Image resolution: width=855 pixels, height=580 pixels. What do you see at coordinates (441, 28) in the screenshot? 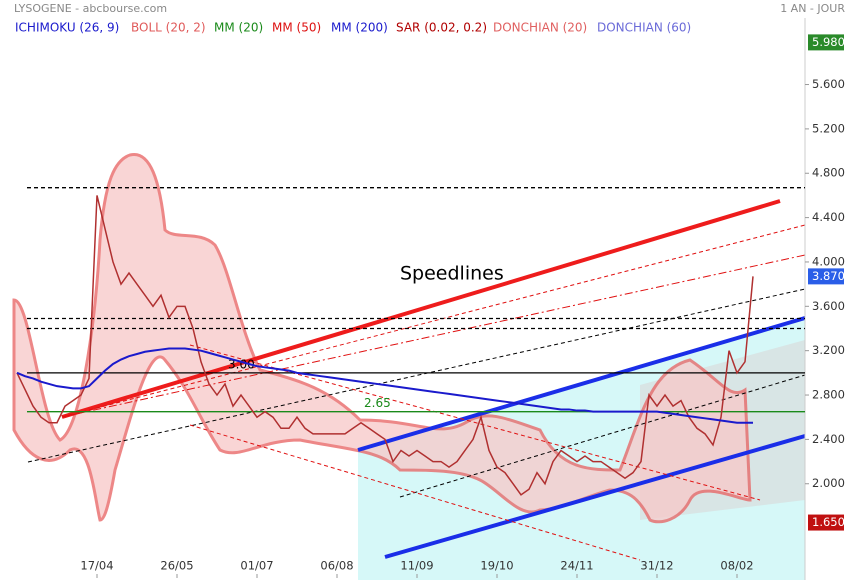
I see `legend-entry: SAR (0.02, 0.2)` at bounding box center [441, 28].